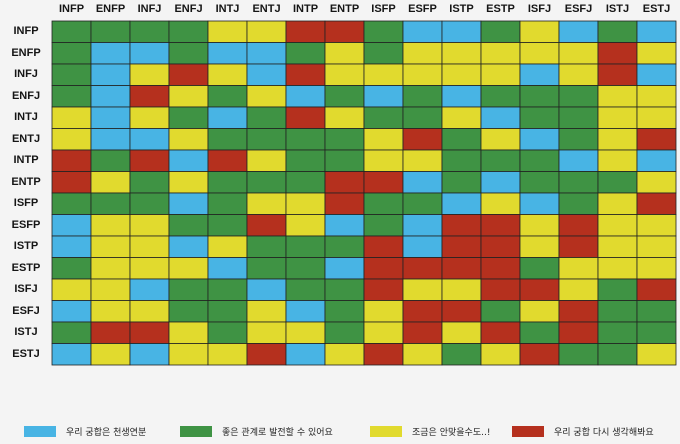 This screenshot has height=444, width=680. I want to click on cell-intj-estp, so click(500, 117).